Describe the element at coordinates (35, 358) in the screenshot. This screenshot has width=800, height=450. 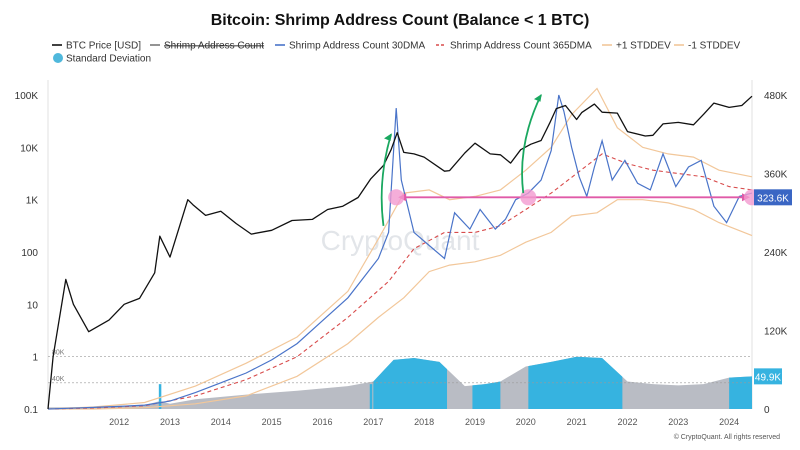
I see `y-left-tick-label: 1` at that location.